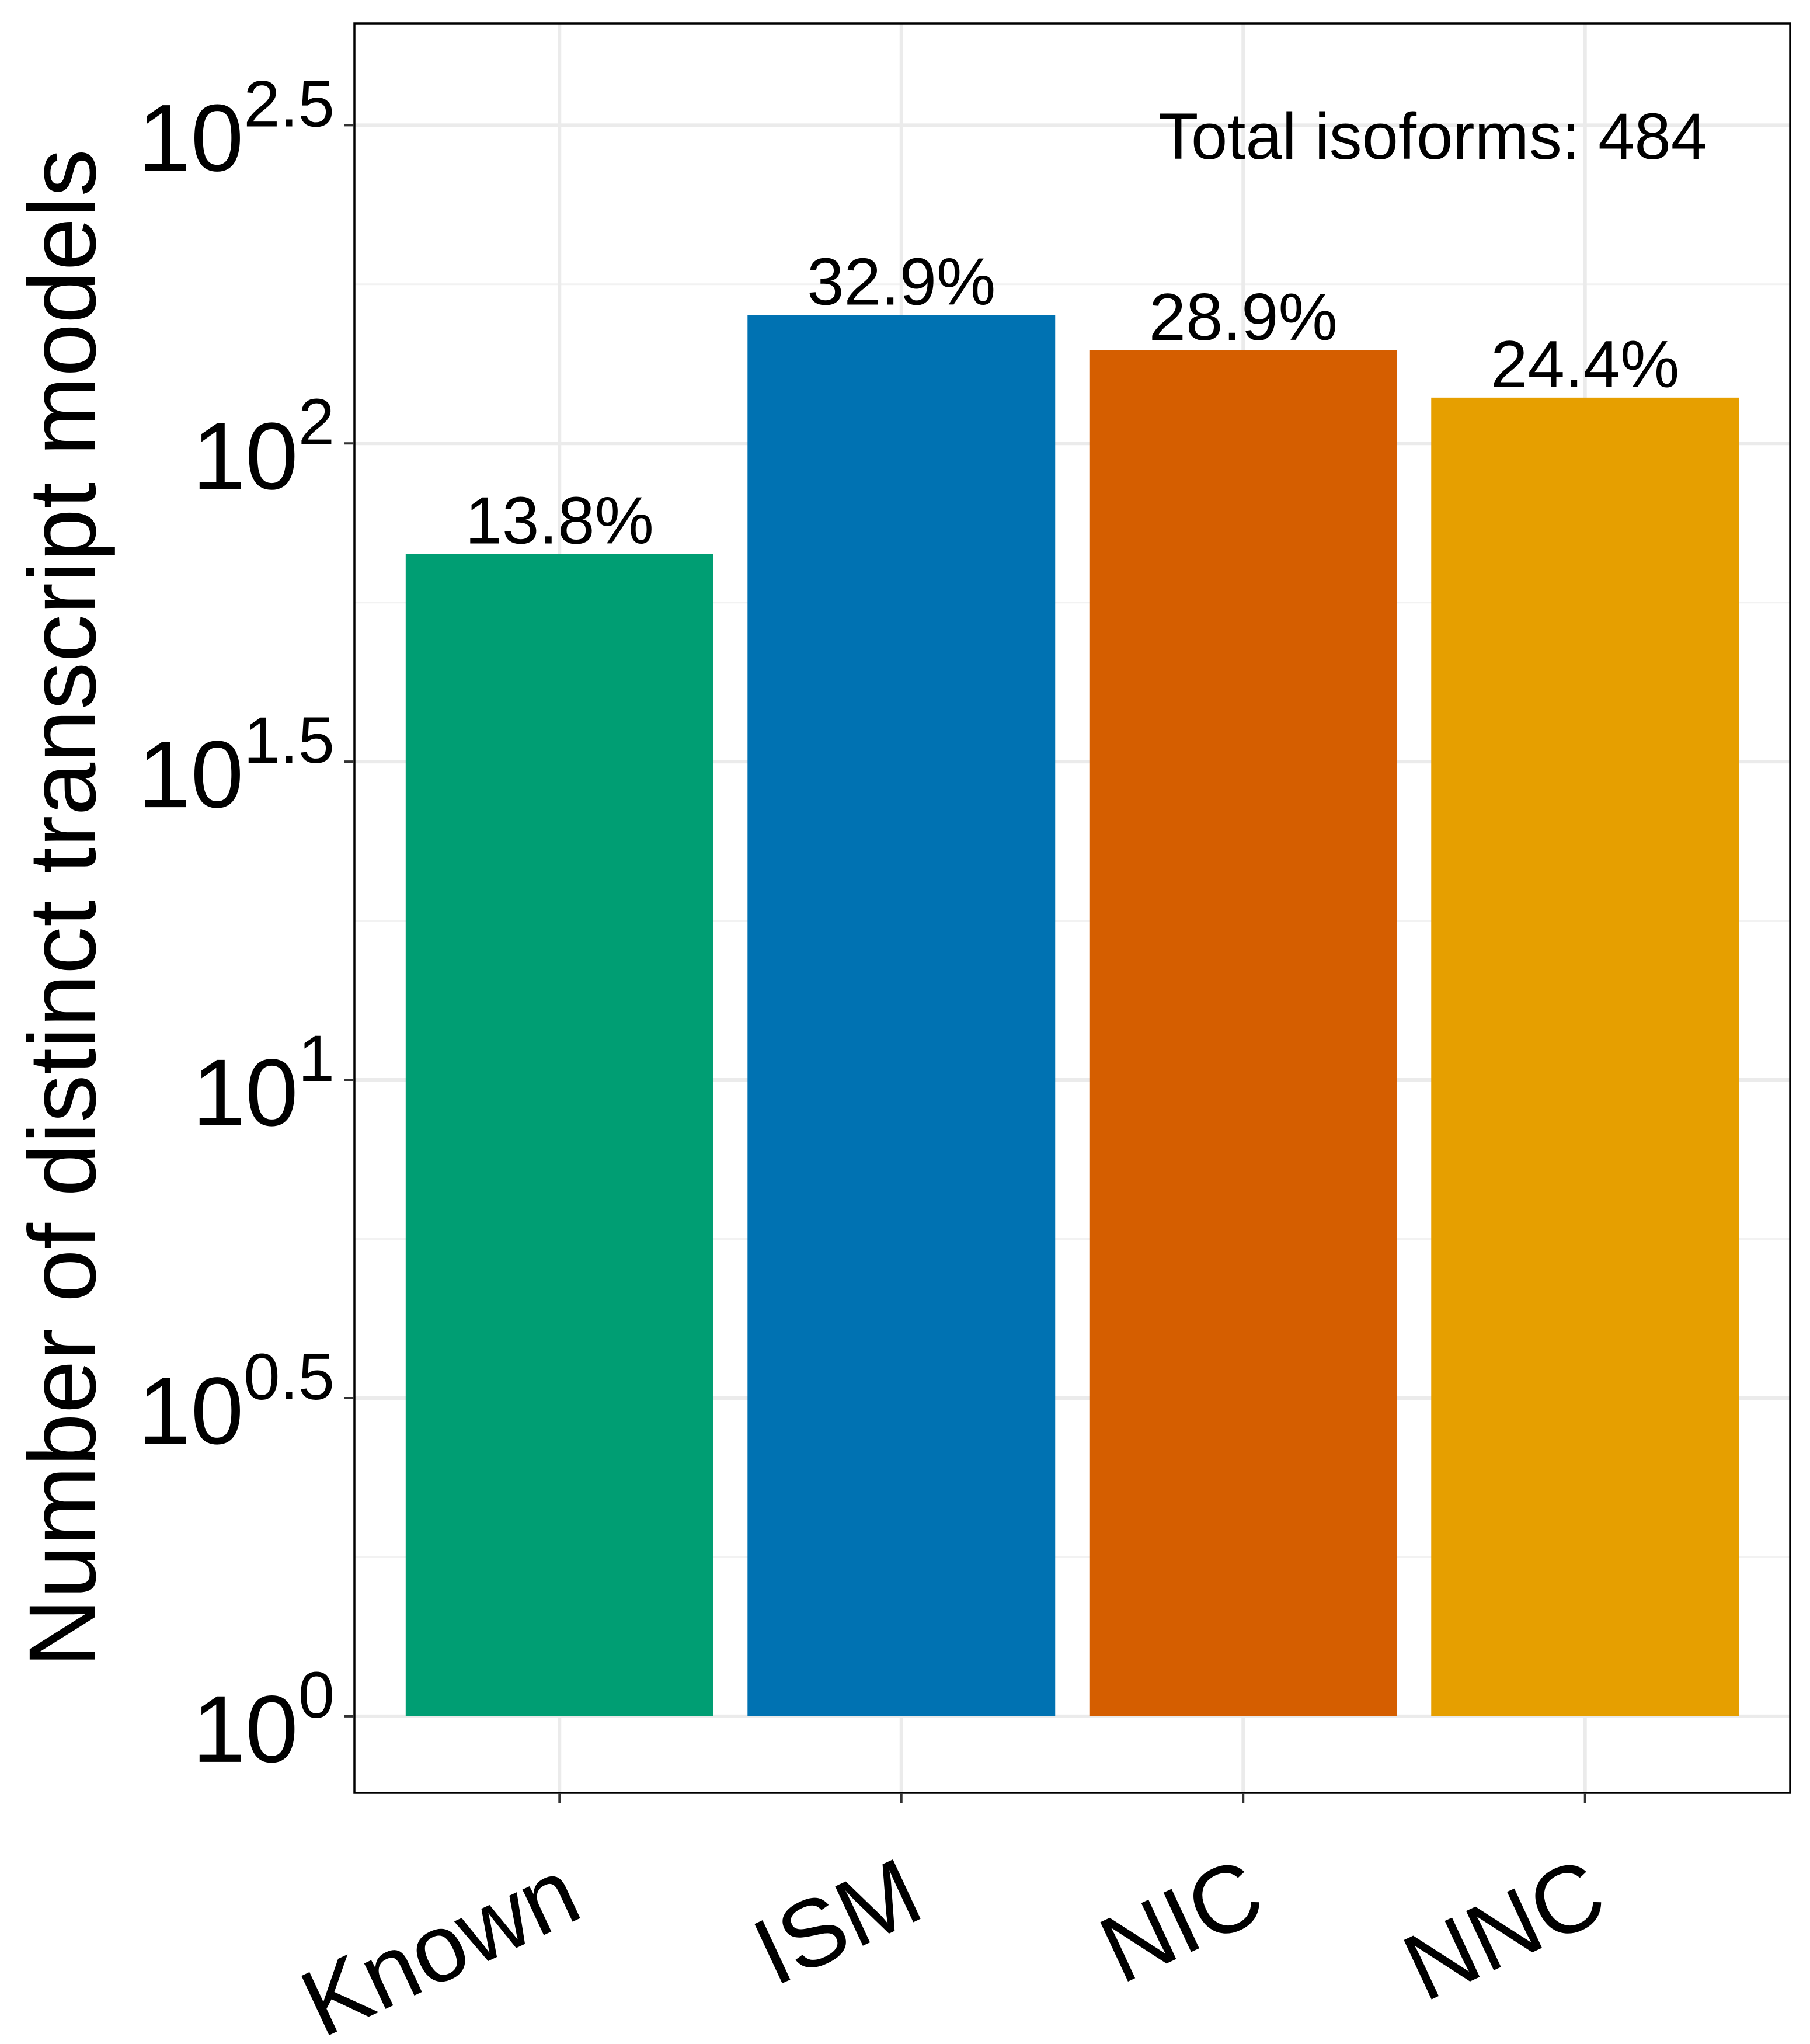  Describe the element at coordinates (1585, 1056) in the screenshot. I see `bar-nnc` at that location.